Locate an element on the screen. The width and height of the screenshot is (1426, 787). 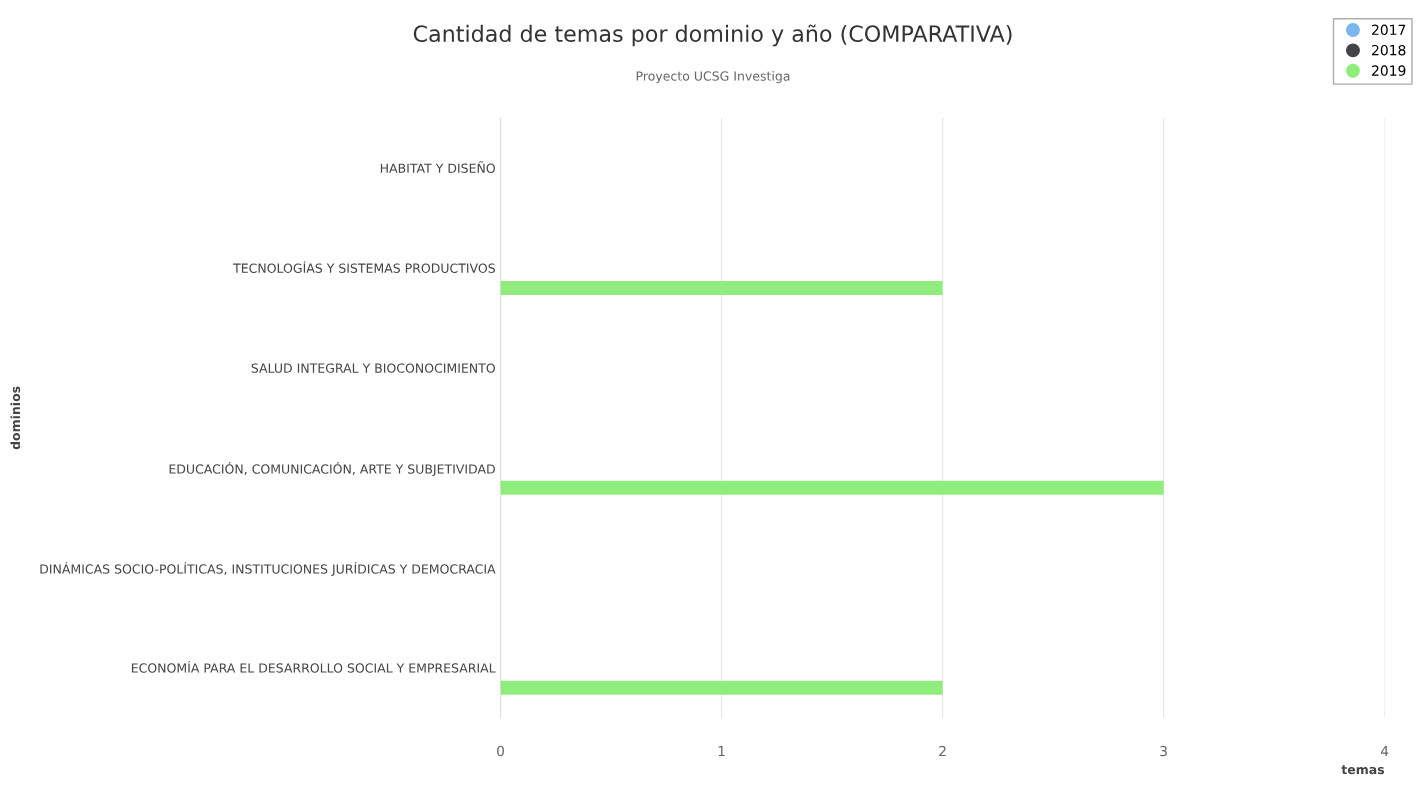
y-axis-title: dominios is located at coordinates (15, 418).